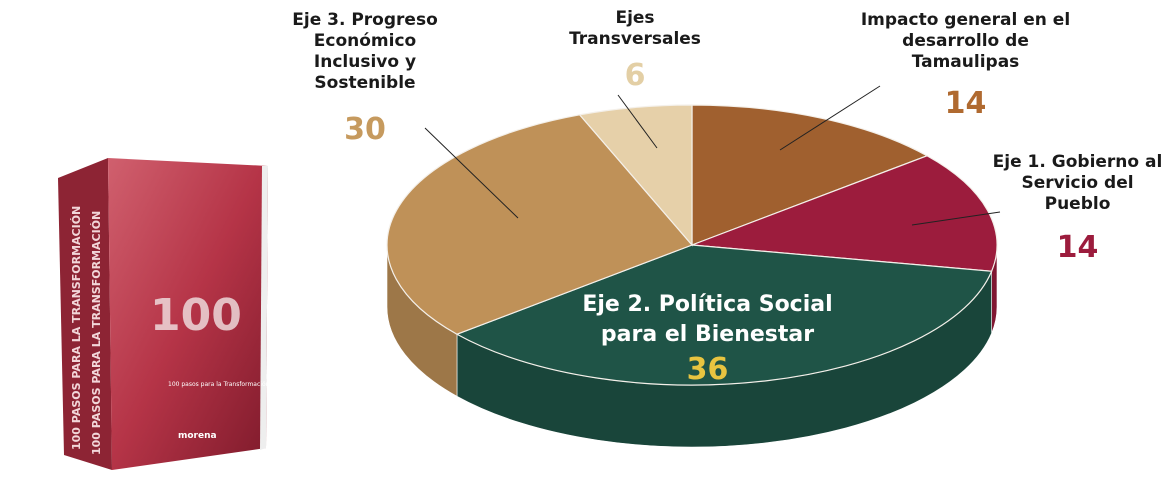  Describe the element at coordinates (85, 314) in the screenshot. I see `book-spine` at that location.